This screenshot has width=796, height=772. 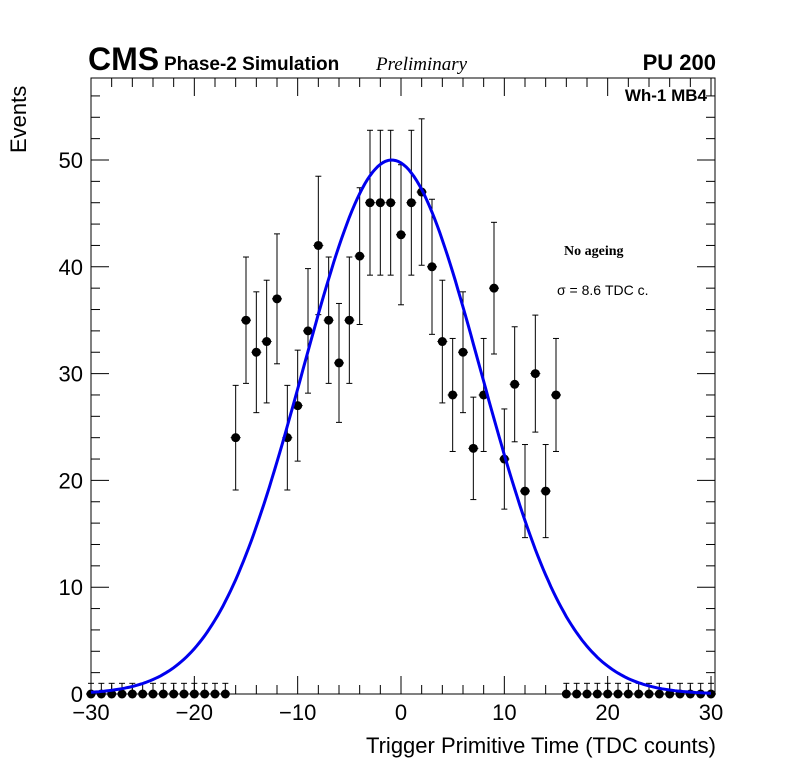 What do you see at coordinates (90, 712) in the screenshot?
I see `x-tick-label: −30` at bounding box center [90, 712].